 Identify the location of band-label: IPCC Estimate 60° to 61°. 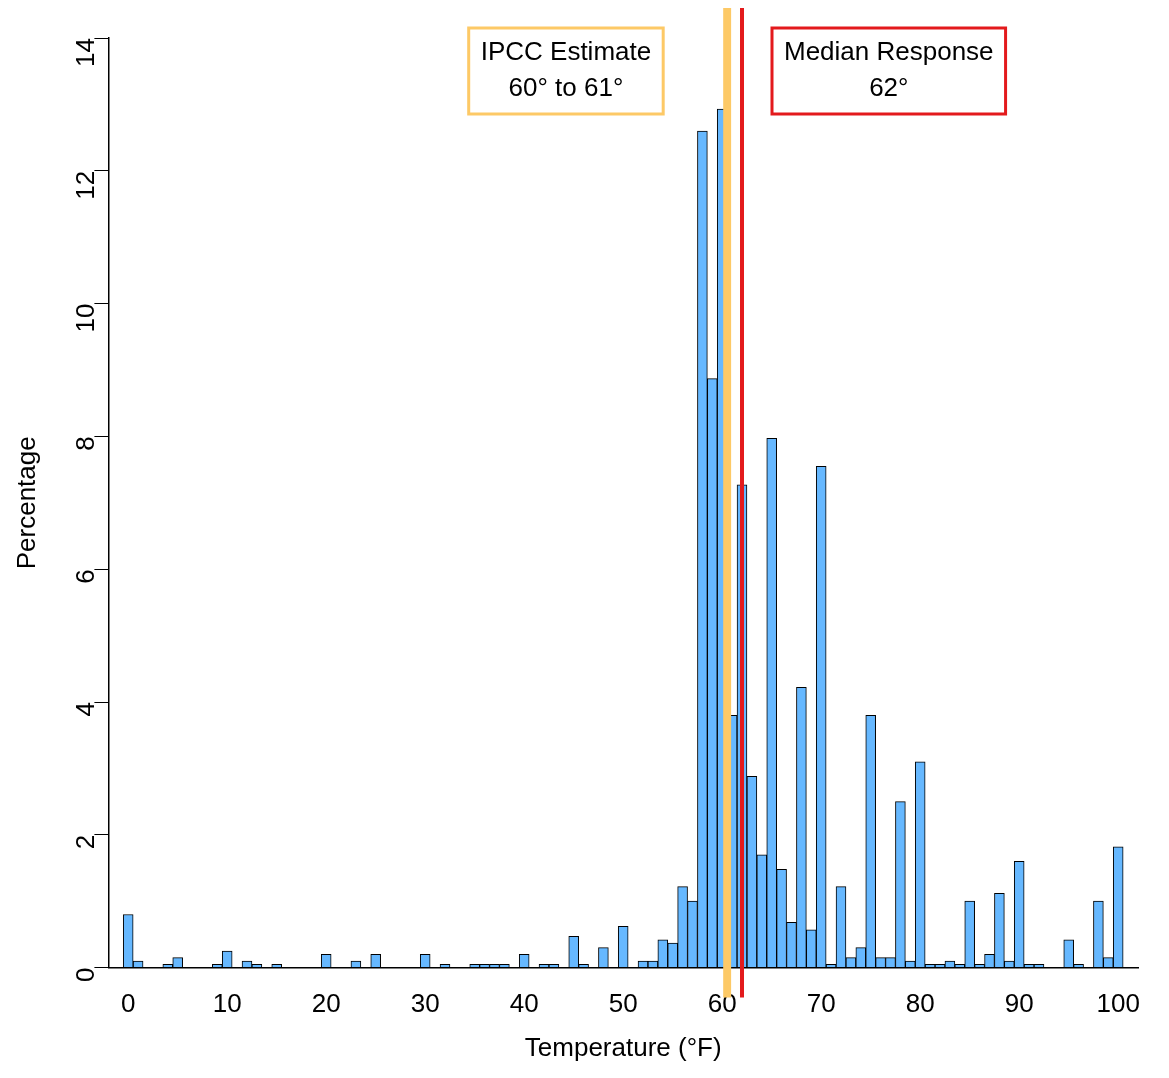
(566, 69).